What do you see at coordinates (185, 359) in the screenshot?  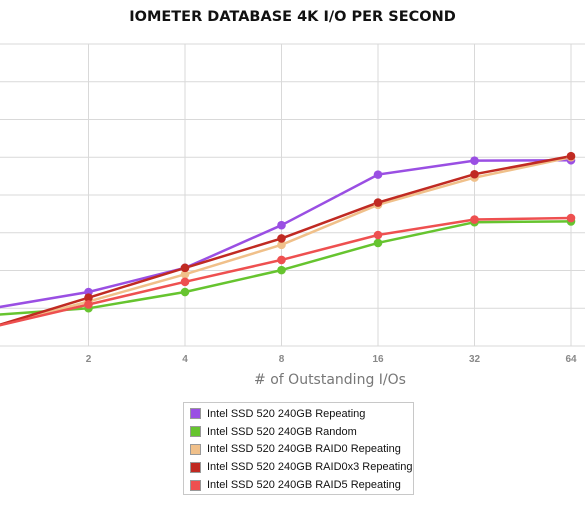 I see `x-tick-label: 4` at bounding box center [185, 359].